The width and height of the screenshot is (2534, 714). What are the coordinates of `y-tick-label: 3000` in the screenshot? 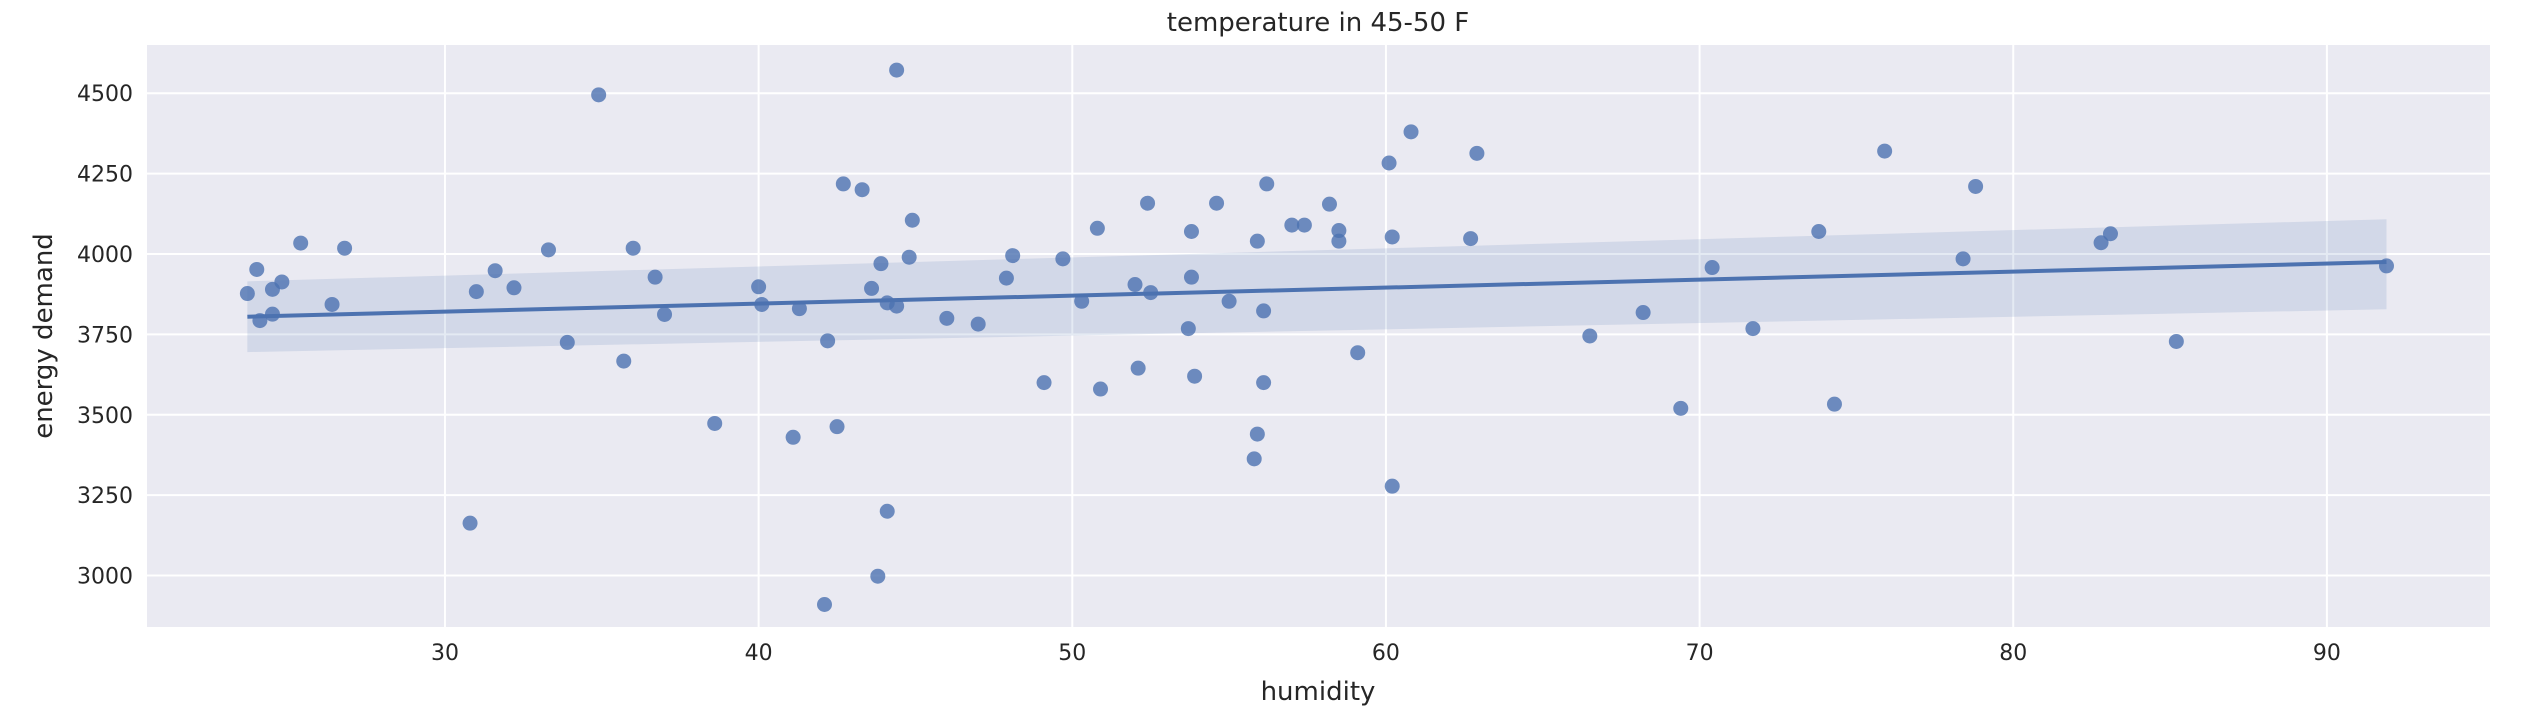 It's located at (105, 577).